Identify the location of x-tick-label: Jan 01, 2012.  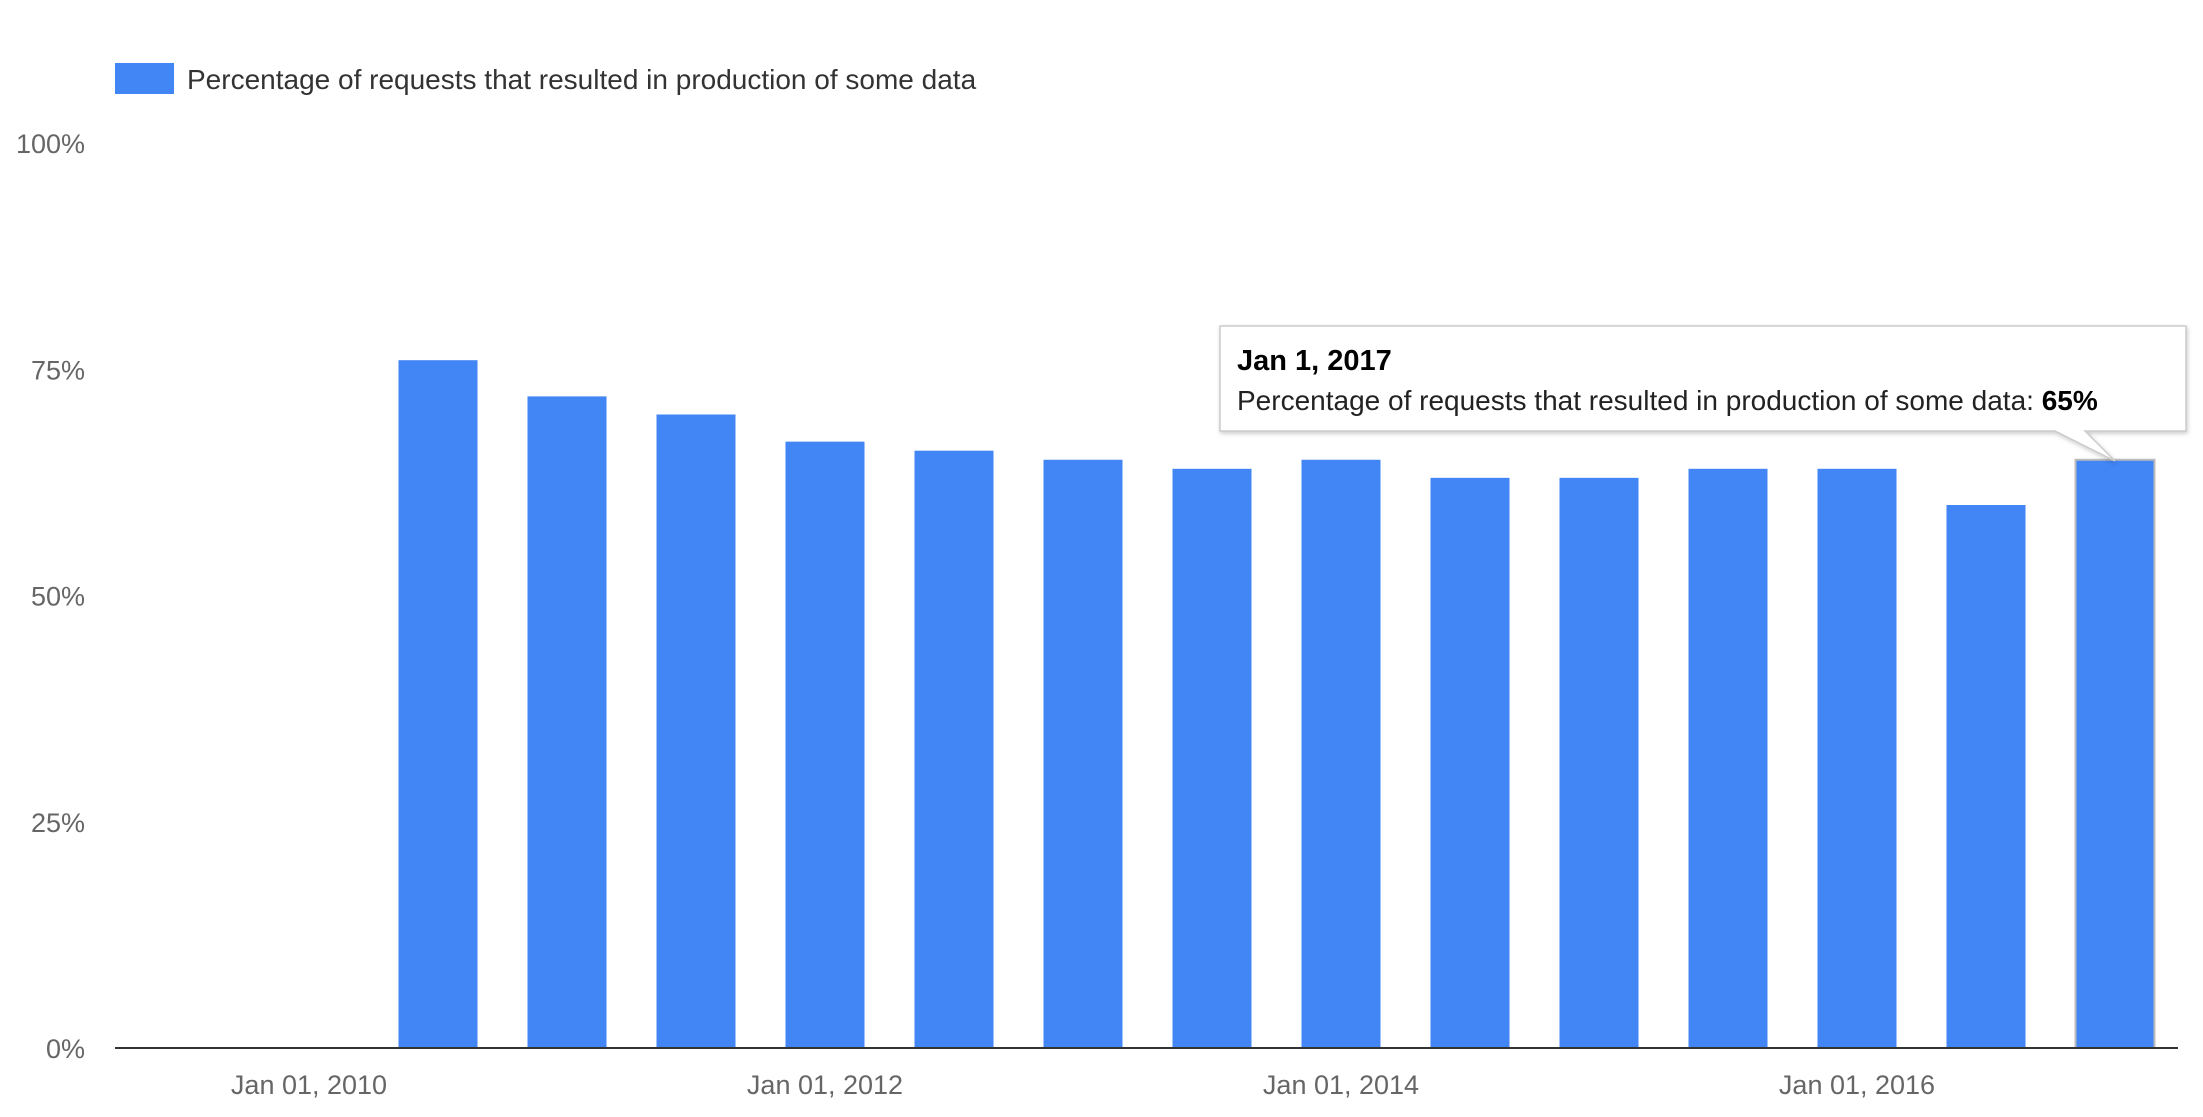
(825, 1085).